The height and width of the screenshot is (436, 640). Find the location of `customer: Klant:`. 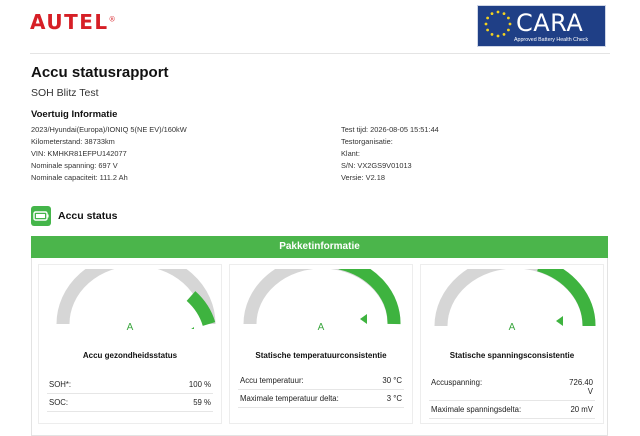

customer: Klant: is located at coordinates (350, 153).